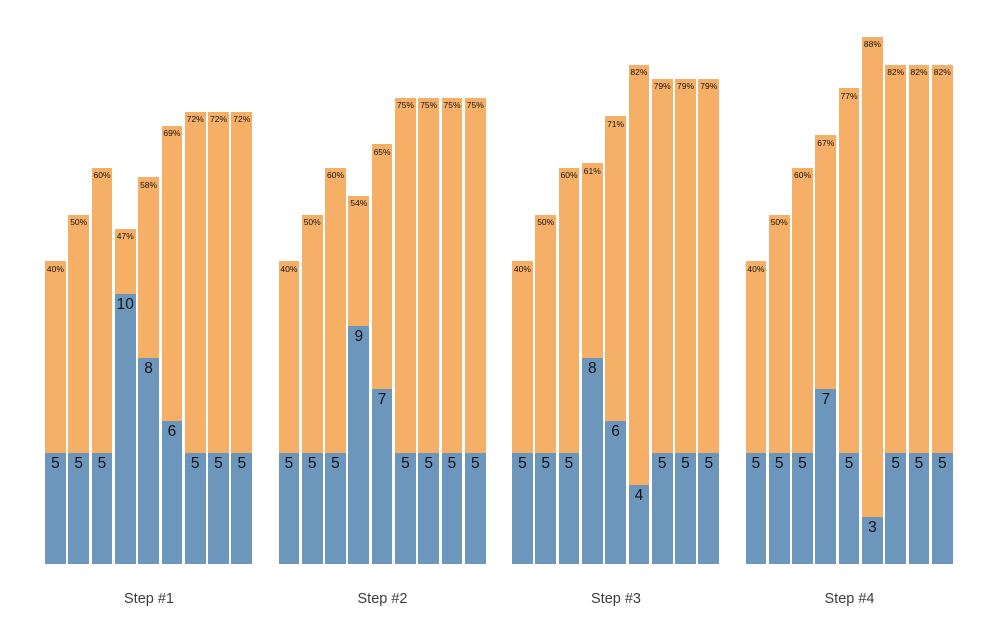 This screenshot has width=1000, height=618. What do you see at coordinates (849, 599) in the screenshot?
I see `group-label-step-4: Step #4` at bounding box center [849, 599].